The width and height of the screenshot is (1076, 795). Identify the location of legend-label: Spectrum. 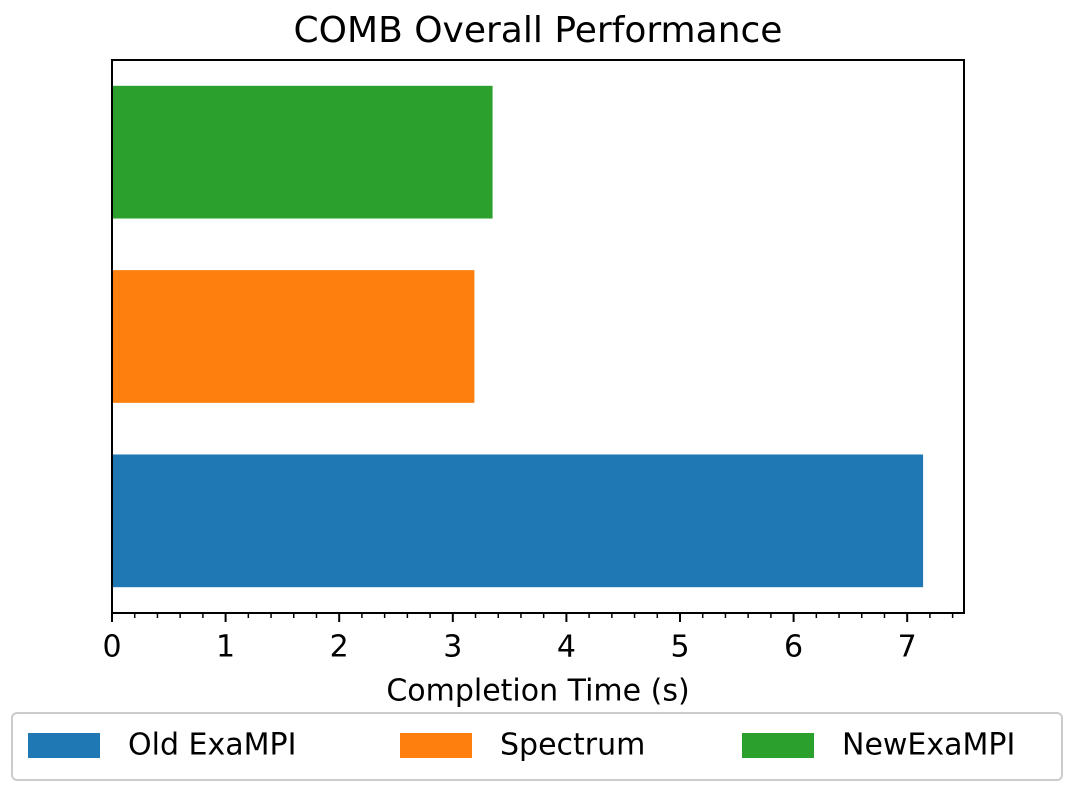
(572, 745).